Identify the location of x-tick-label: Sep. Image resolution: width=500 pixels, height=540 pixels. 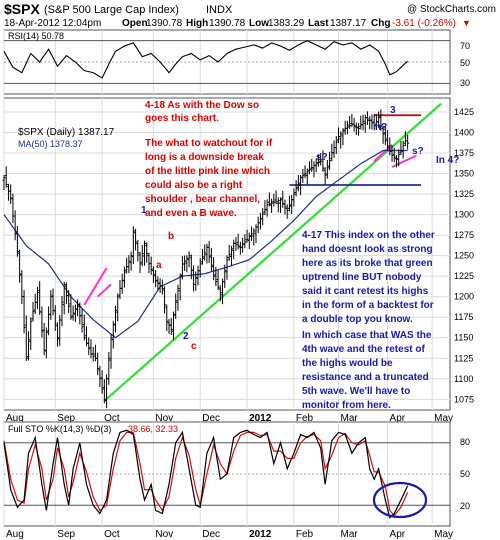
(66, 418).